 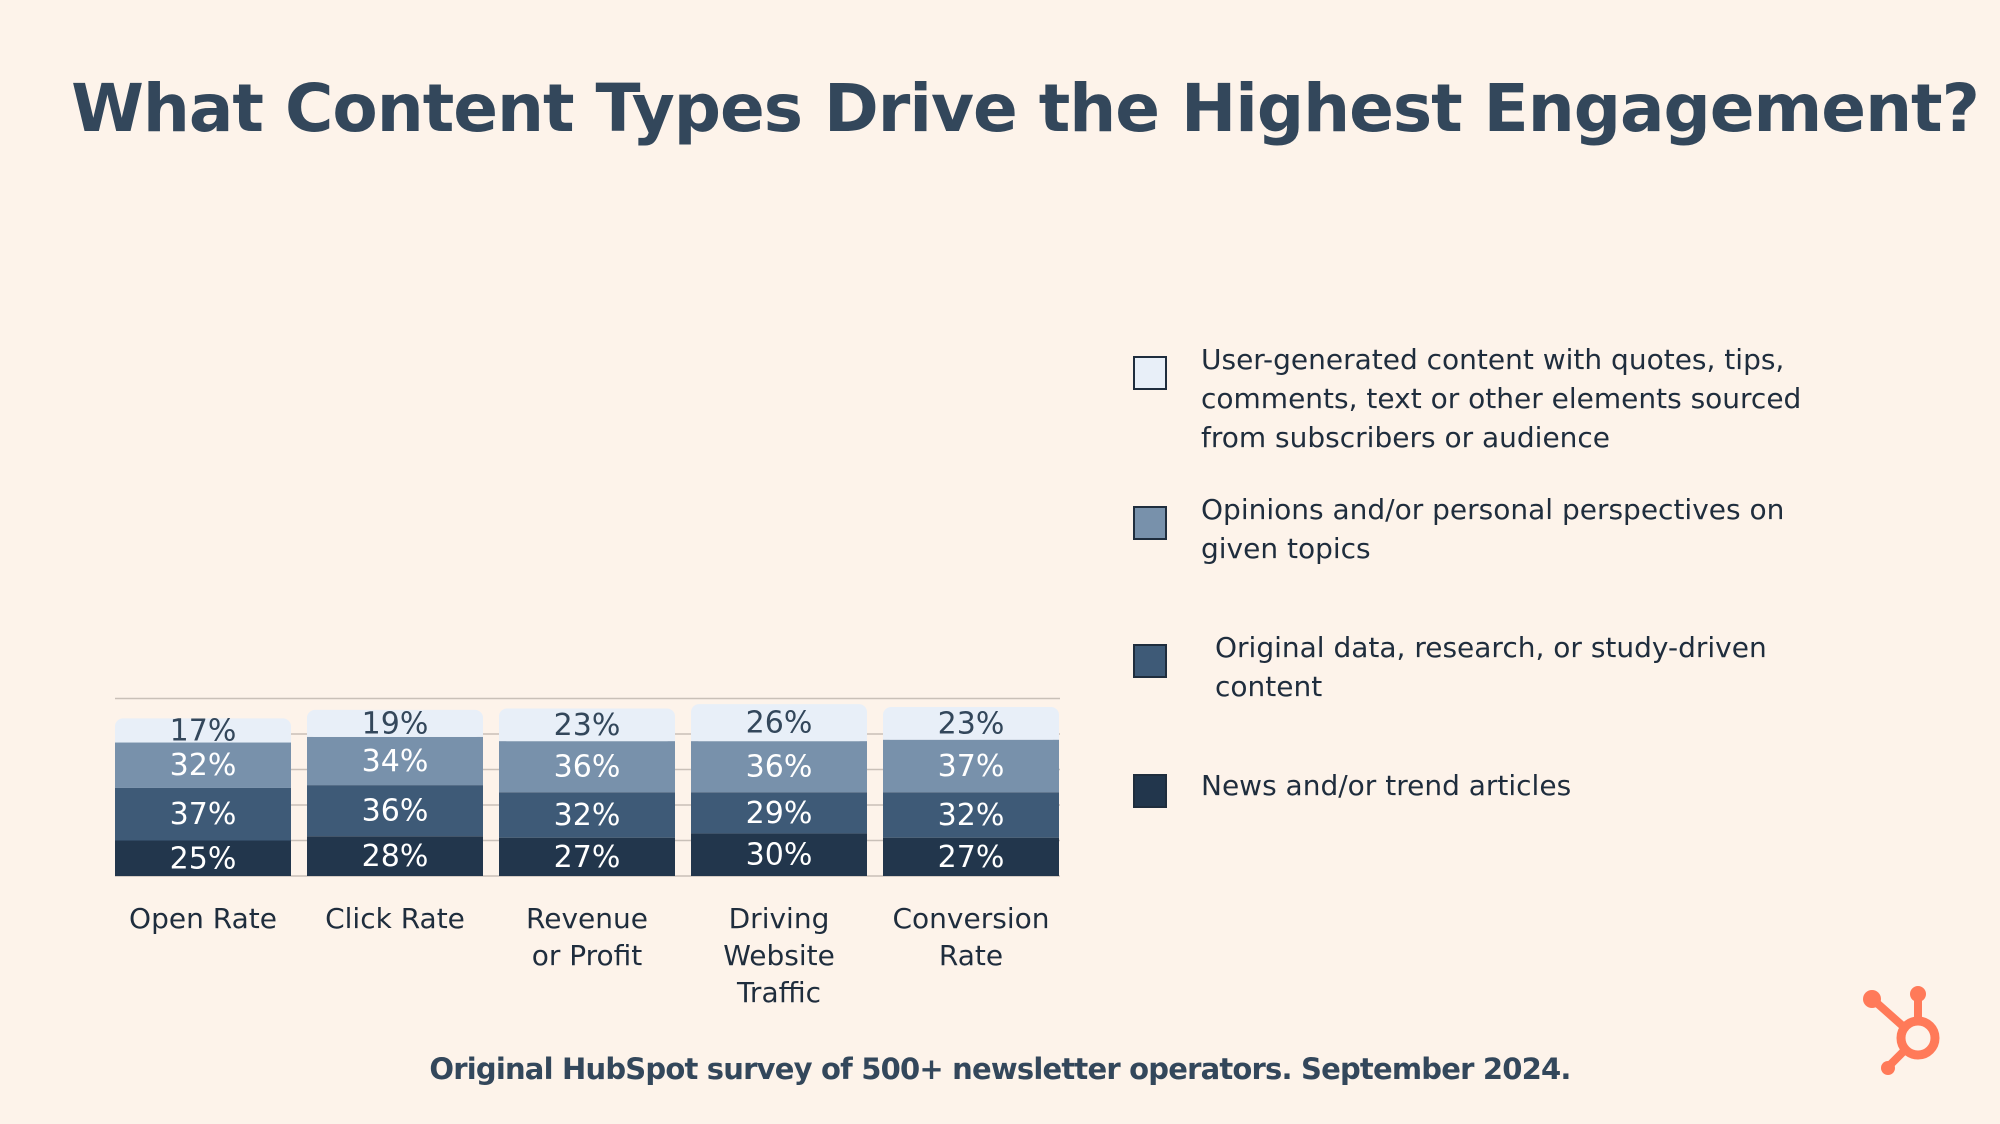 I want to click on x-tick-label: Website, so click(x=779, y=955).